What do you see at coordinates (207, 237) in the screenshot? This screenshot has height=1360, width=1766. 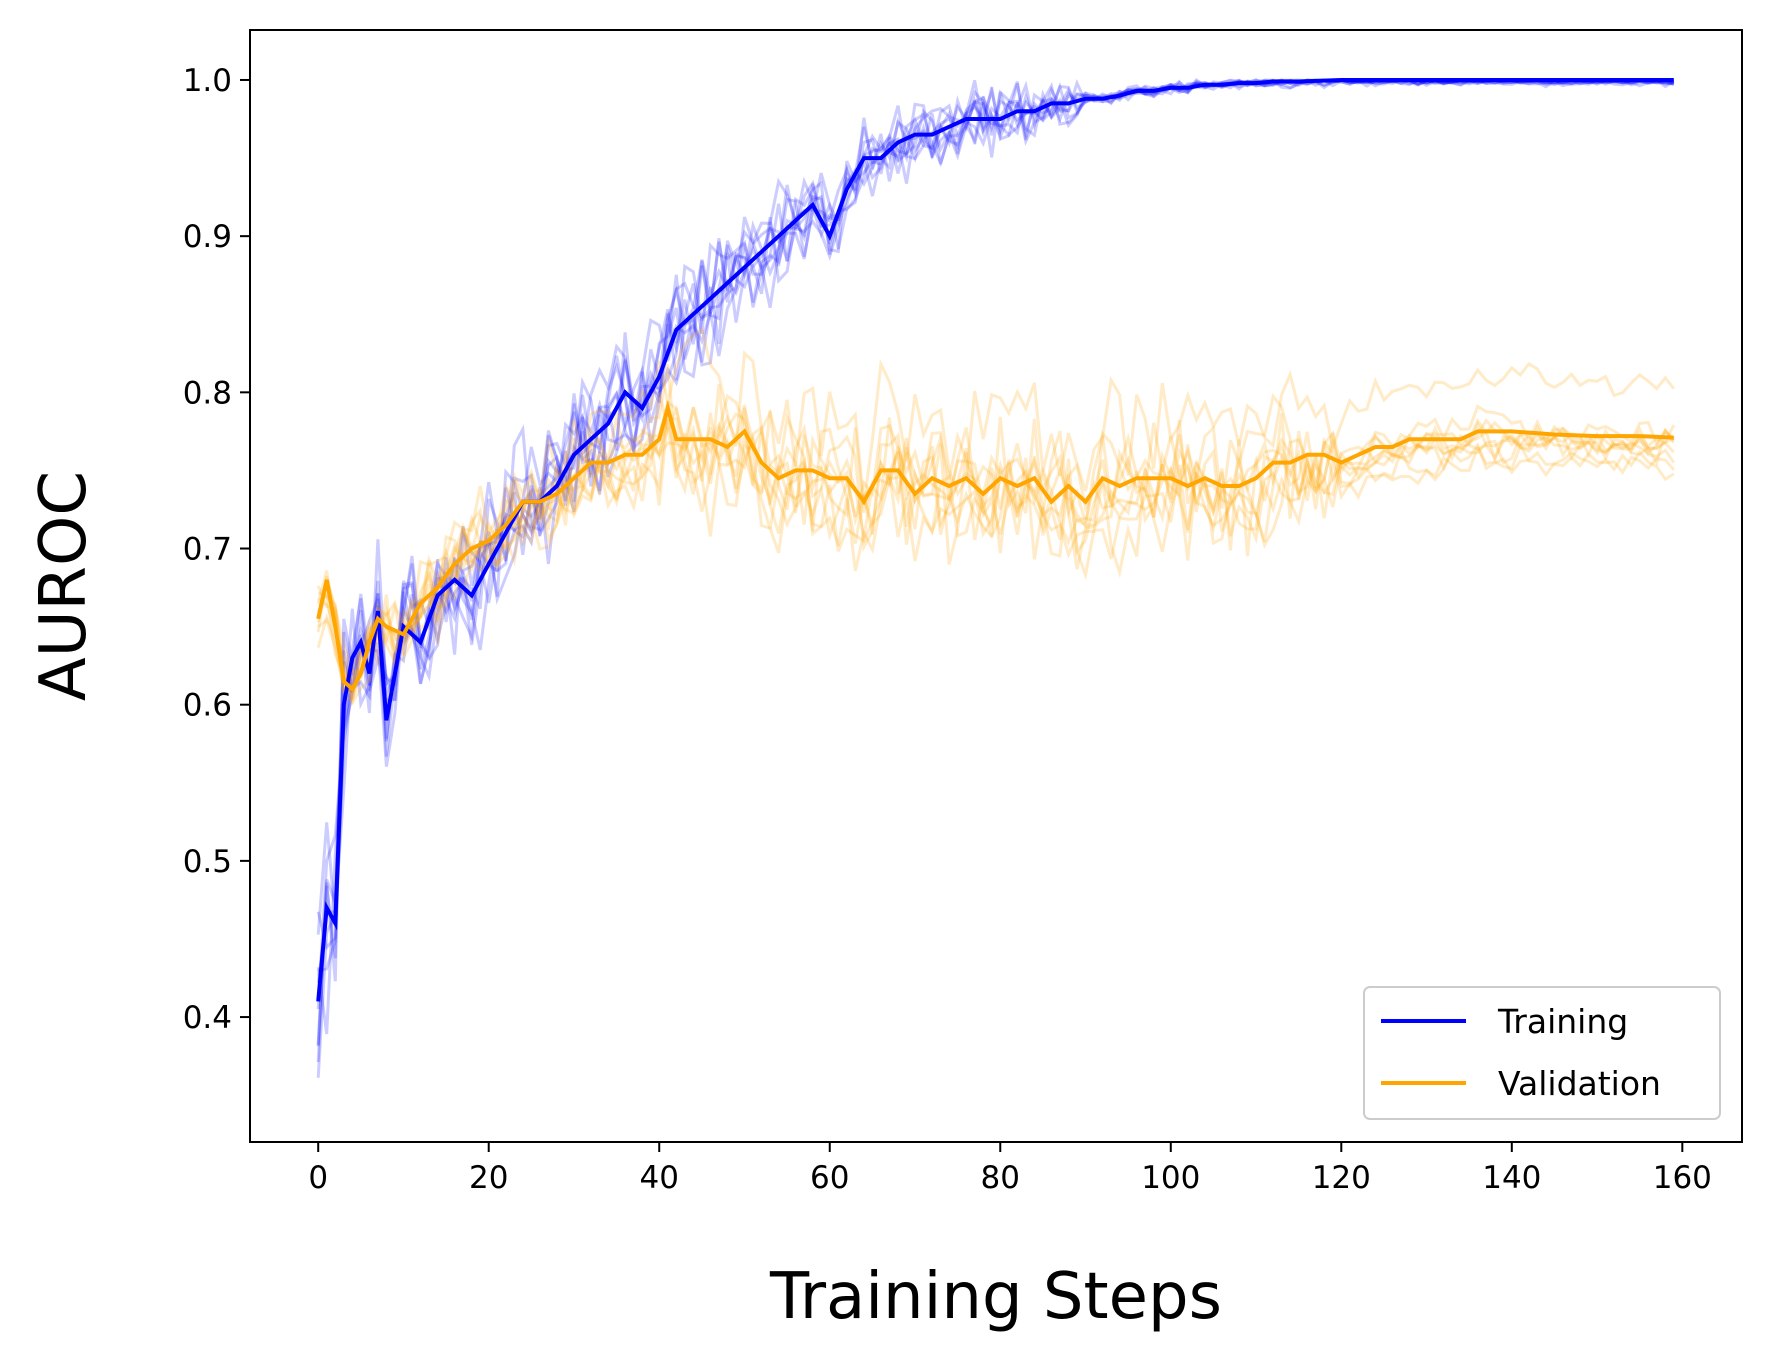 I see `y-tick-label: 0.9` at bounding box center [207, 237].